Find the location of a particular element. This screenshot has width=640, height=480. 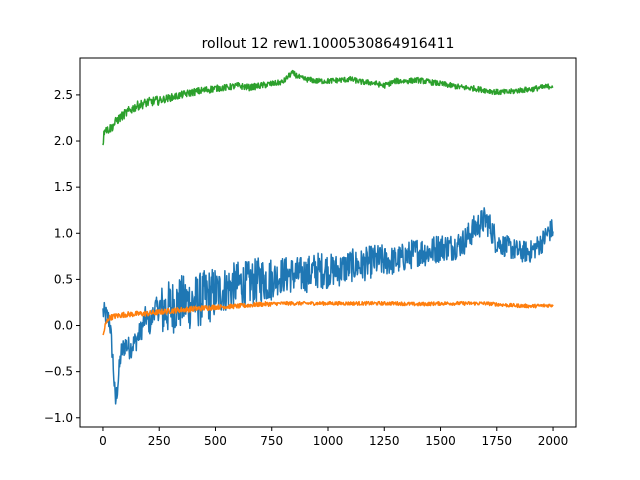

y-axis-ticks: −1.0 −0.5 0.0 0.5 1.0 1.5 2.0 2.5 is located at coordinates (62, 256).